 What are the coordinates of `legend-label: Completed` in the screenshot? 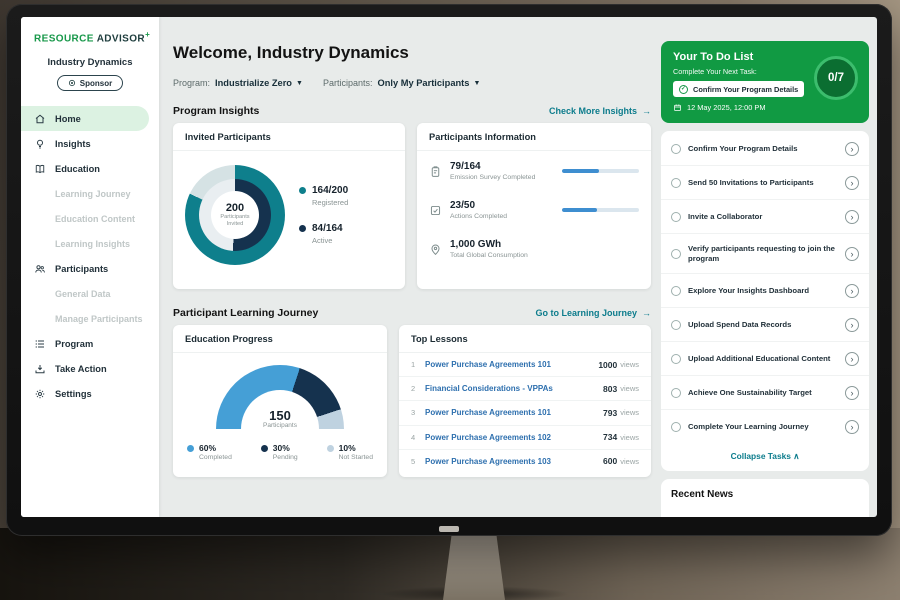 It's located at (215, 457).